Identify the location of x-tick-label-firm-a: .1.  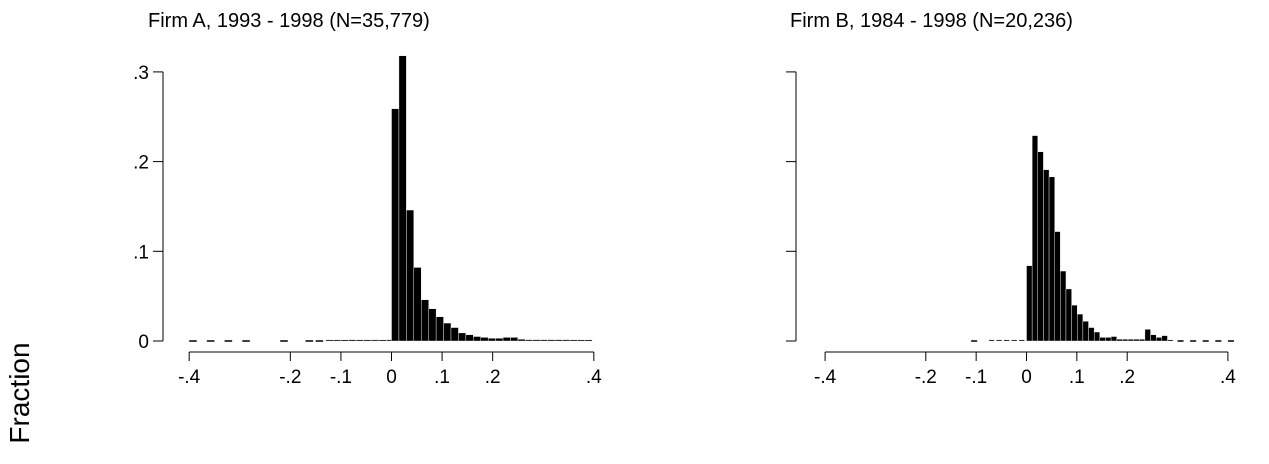
(442, 377).